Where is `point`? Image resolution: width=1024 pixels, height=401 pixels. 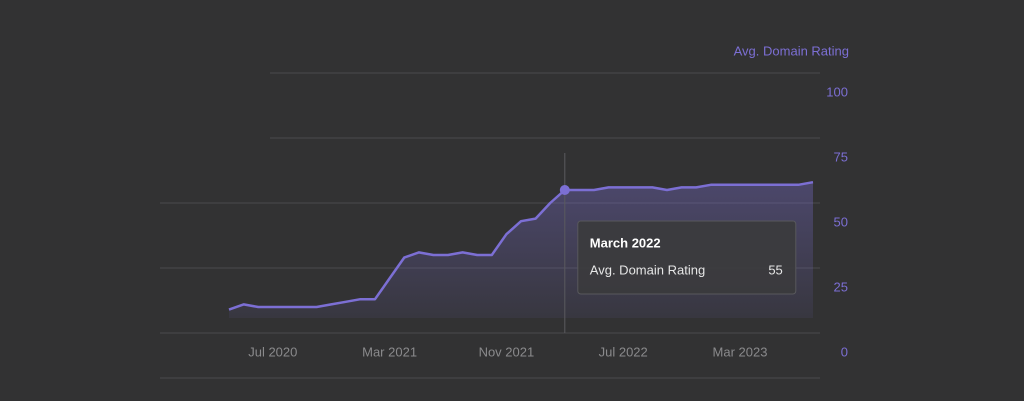 point is located at coordinates (564, 190).